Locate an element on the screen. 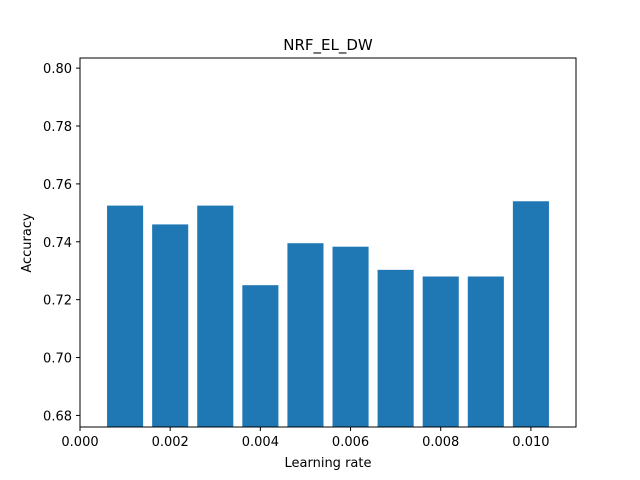 This screenshot has height=480, width=640. y-tick-label: 0.74 is located at coordinates (57, 243).